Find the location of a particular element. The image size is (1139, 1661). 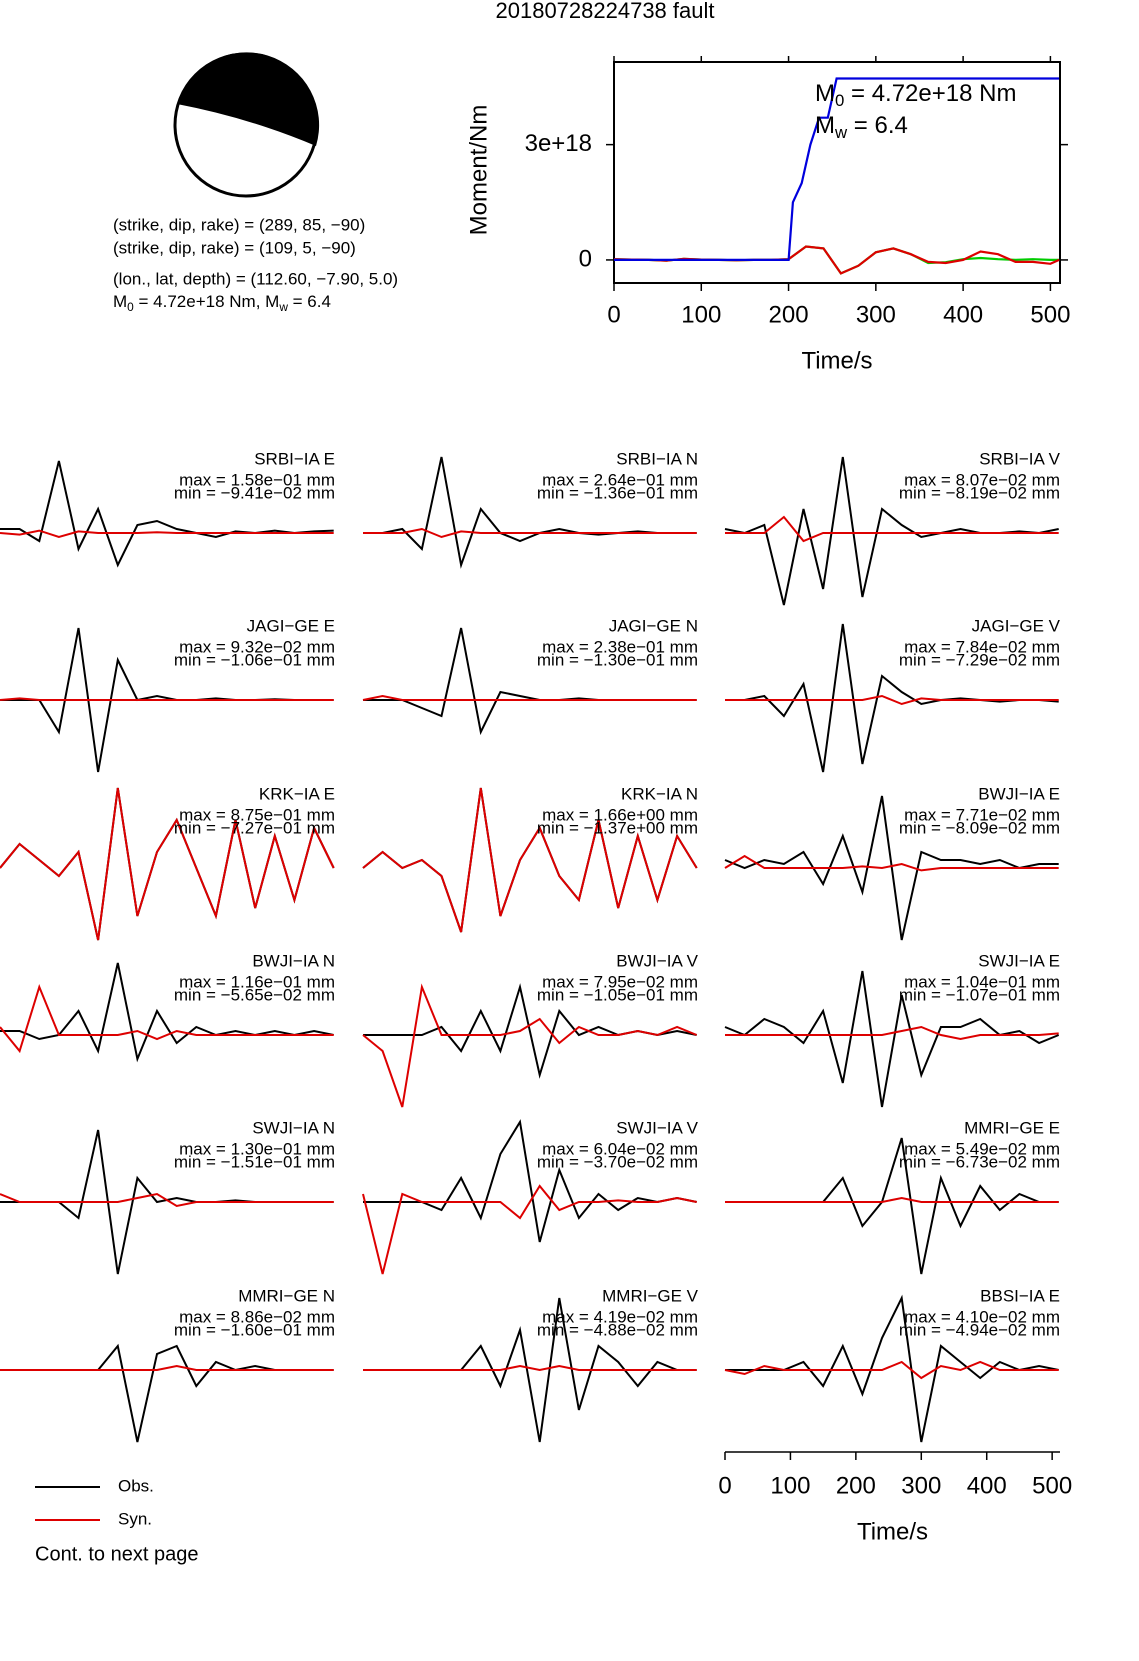

station-label: SWJI−IA E is located at coordinates (1019, 960).